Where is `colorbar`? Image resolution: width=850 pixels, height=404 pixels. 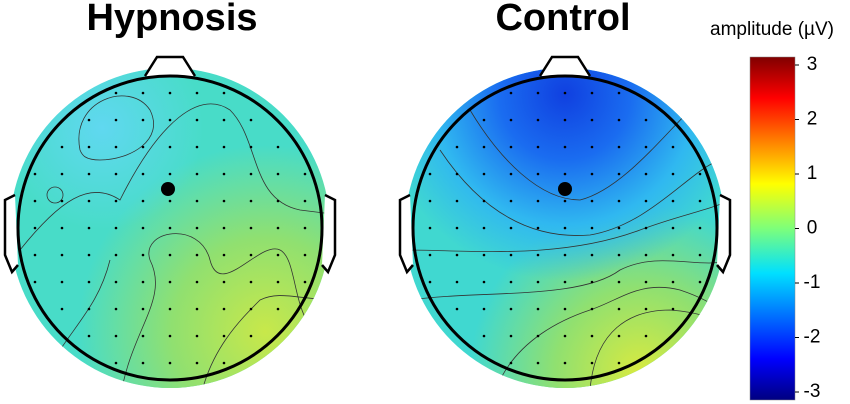
colorbar is located at coordinates (772, 228).